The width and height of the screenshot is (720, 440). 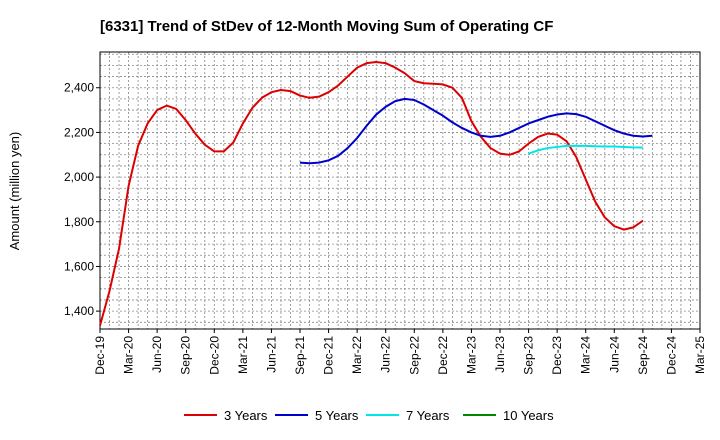 What do you see at coordinates (246, 415) in the screenshot?
I see `legend-label: 3 Years` at bounding box center [246, 415].